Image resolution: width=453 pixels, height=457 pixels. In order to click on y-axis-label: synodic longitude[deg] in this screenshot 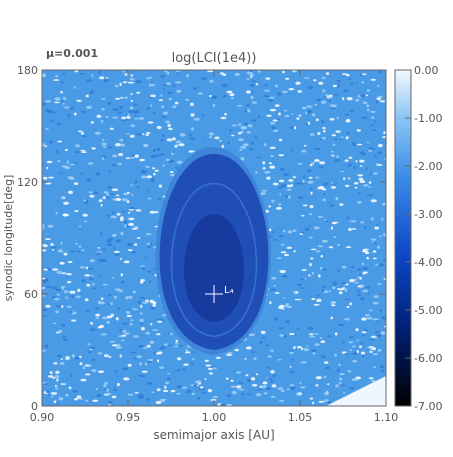, I will do `click(8, 238)`.